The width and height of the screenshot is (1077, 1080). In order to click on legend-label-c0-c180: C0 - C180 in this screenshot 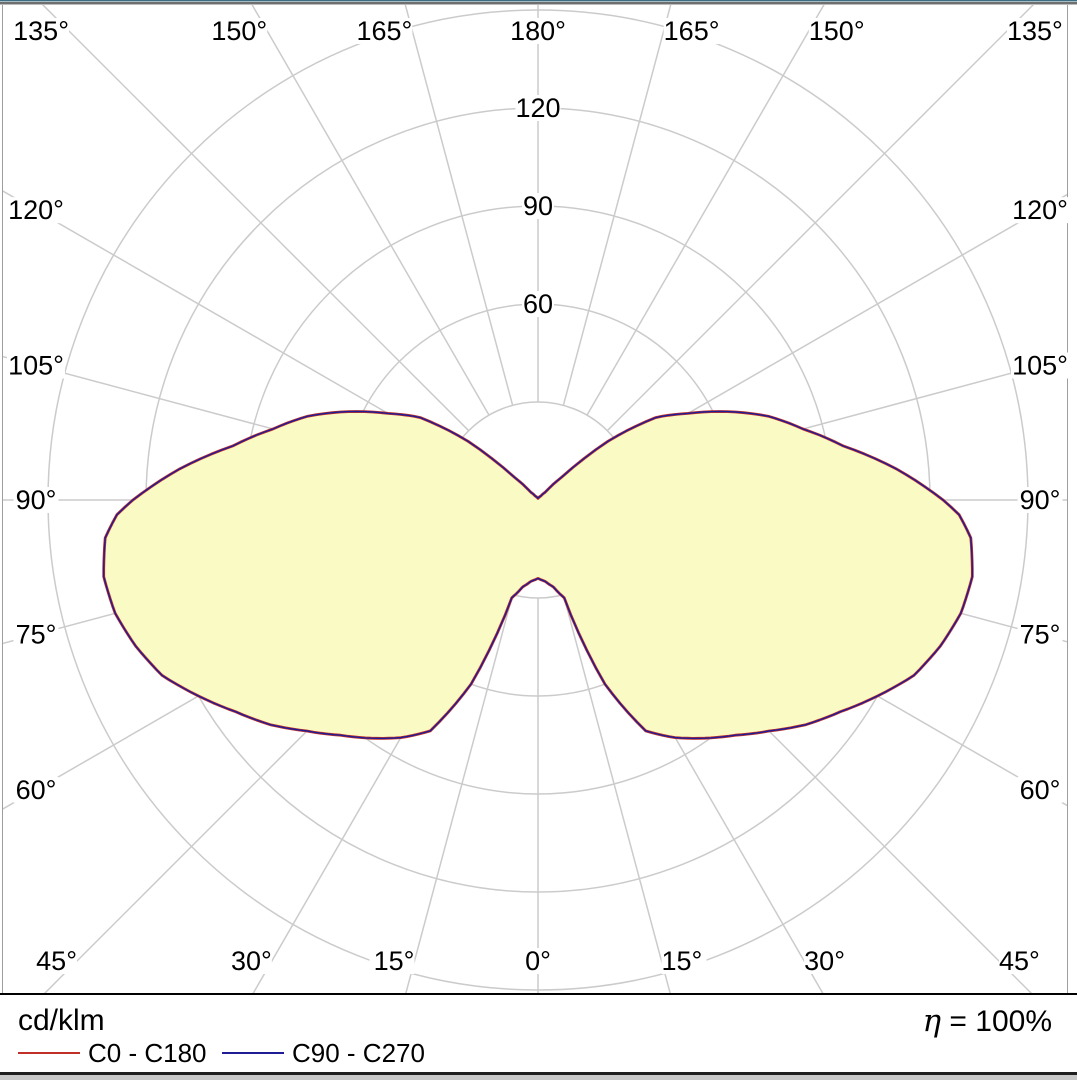, I will do `click(147, 1053)`.